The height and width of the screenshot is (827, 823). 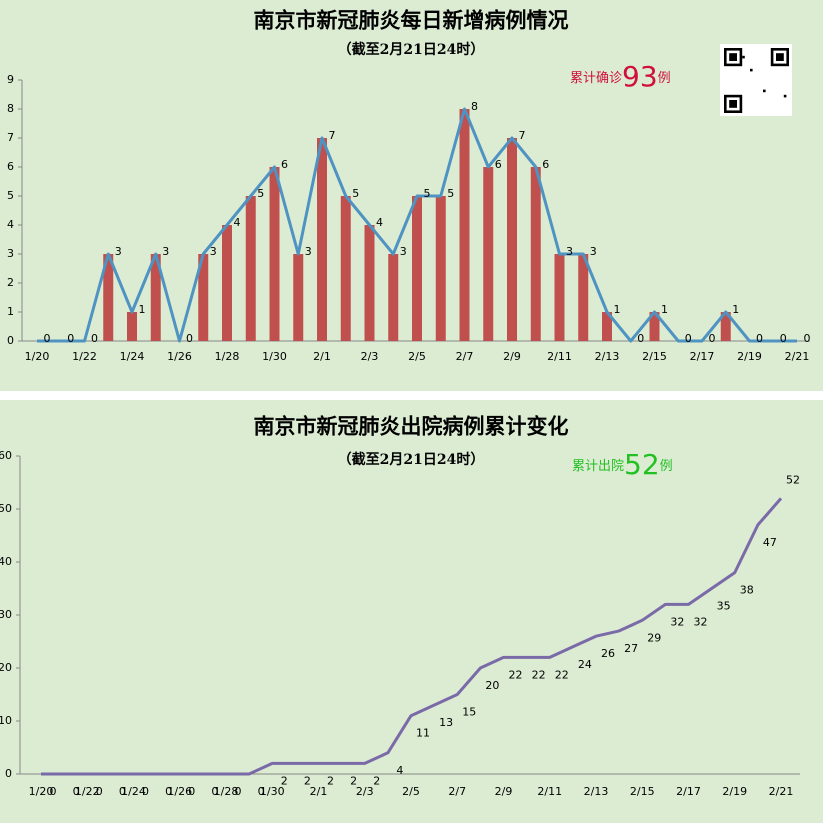 I want to click on y-tick-label: 40, so click(x=6, y=561).